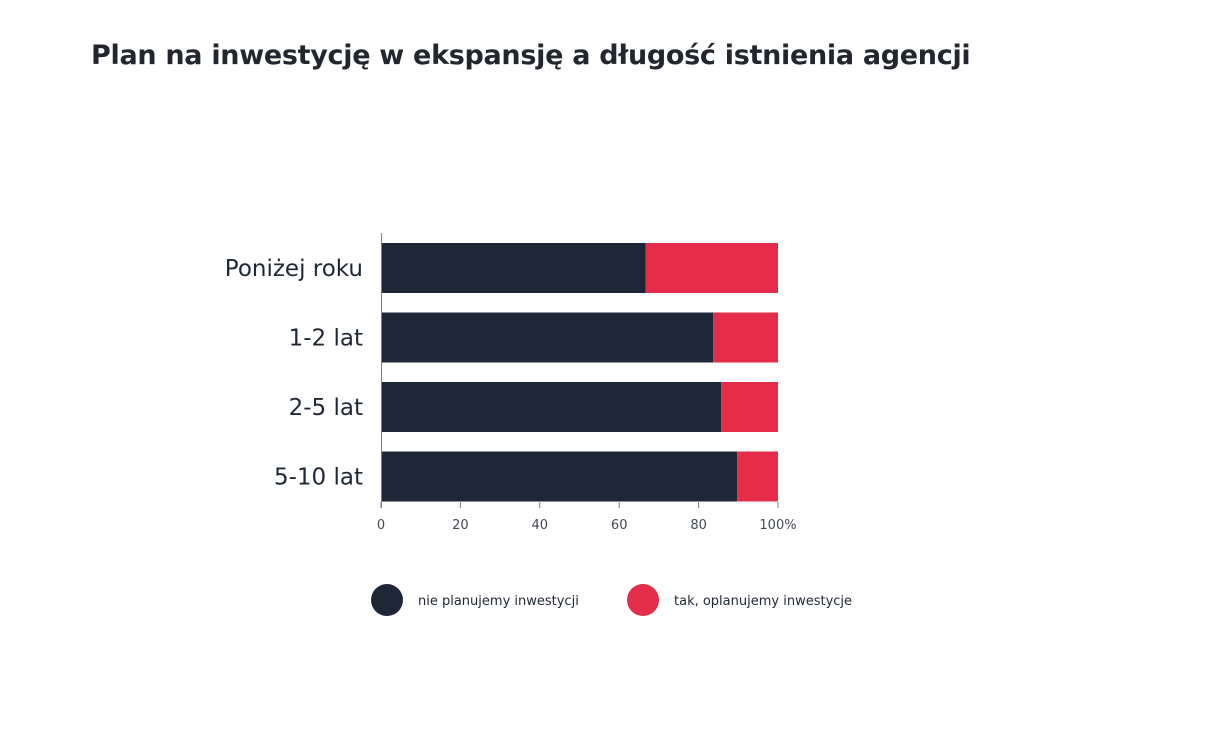  What do you see at coordinates (540, 525) in the screenshot?
I see `x-tick-label: 40` at bounding box center [540, 525].